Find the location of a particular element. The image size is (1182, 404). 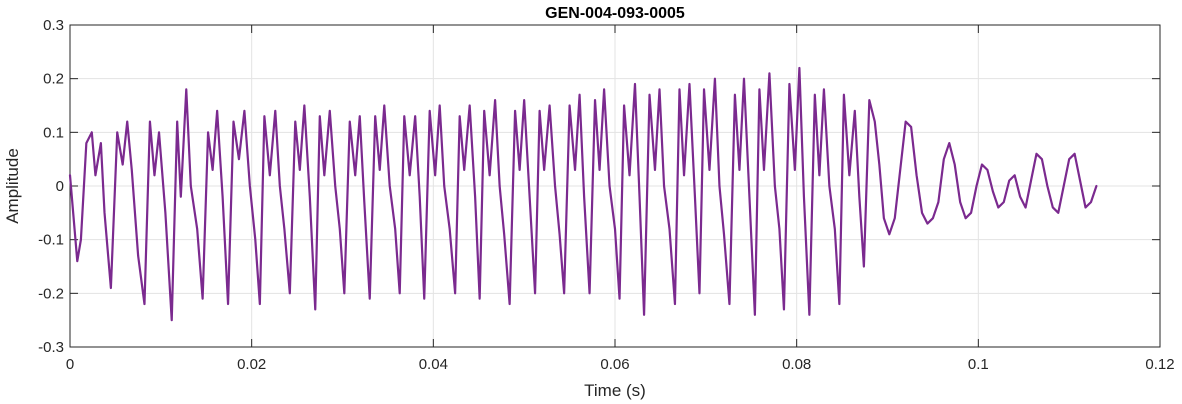

y-tick-label: -0.2 is located at coordinates (51, 293).